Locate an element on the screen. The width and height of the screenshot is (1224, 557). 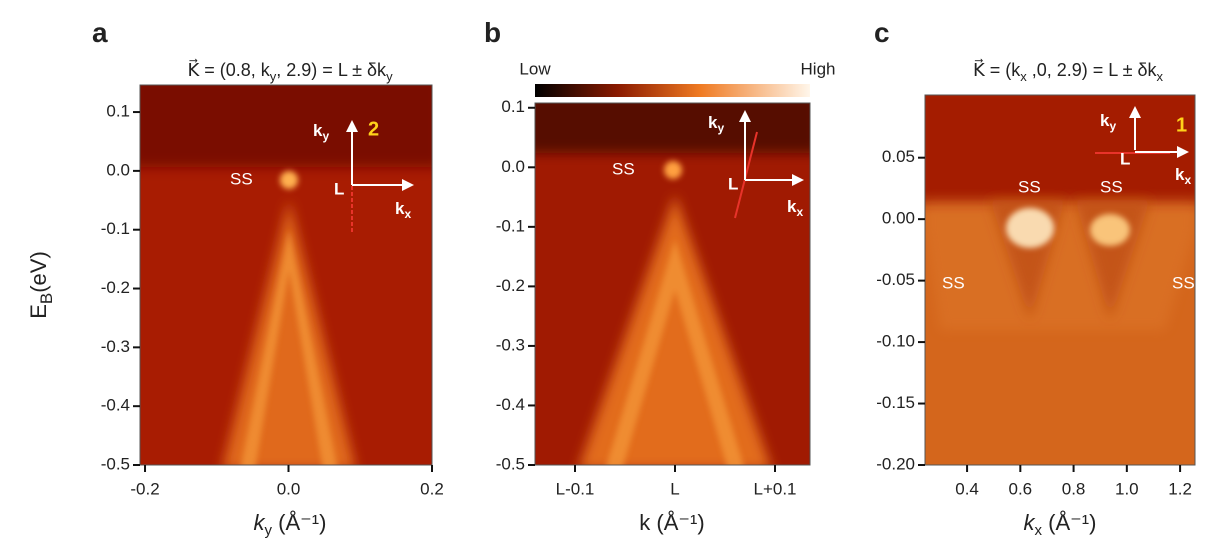
x-tick-label: 1.2 is located at coordinates (1180, 488).